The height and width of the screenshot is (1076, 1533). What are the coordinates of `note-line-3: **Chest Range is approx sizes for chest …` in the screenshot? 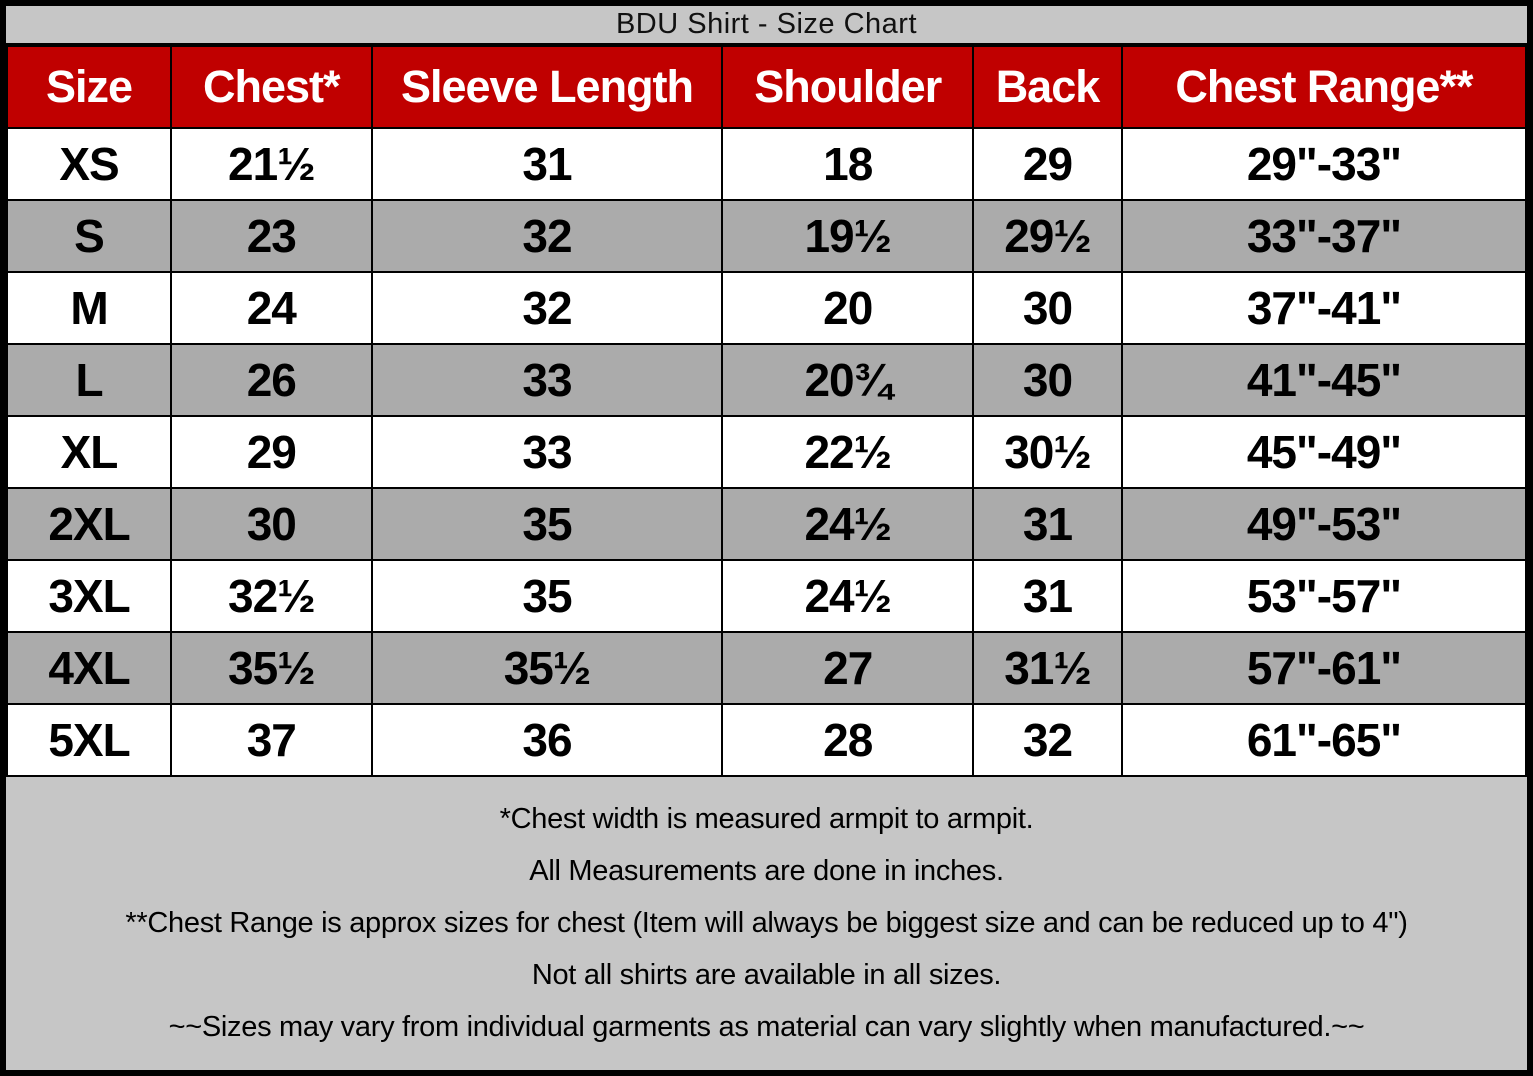 It's located at (766, 923).